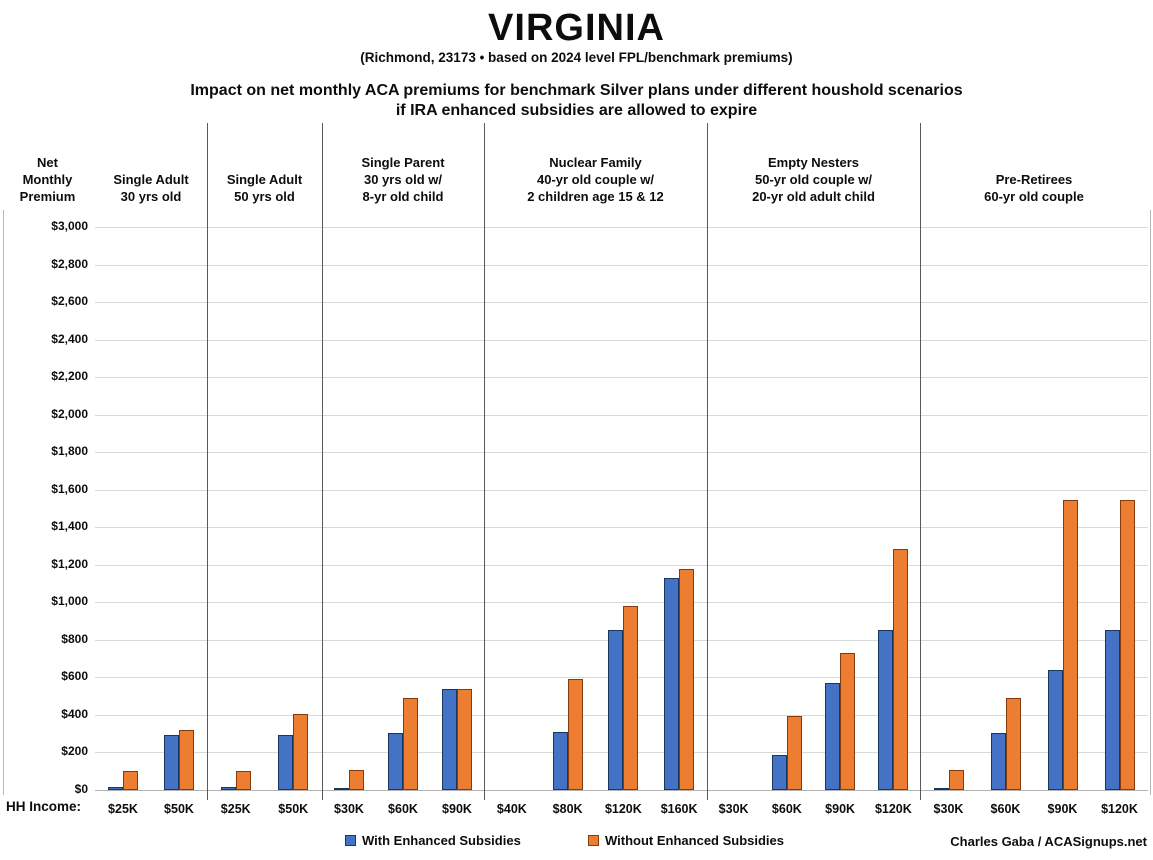  Describe the element at coordinates (74, 713) in the screenshot. I see `y-tick-label: $400` at that location.